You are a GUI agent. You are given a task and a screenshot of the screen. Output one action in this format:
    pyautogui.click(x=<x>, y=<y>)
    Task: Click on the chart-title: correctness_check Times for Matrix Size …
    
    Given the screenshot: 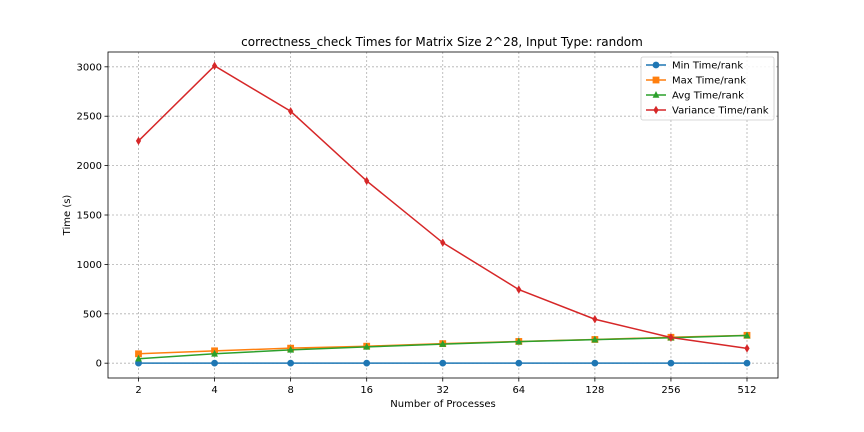 What is the action you would take?
    pyautogui.click(x=442, y=42)
    